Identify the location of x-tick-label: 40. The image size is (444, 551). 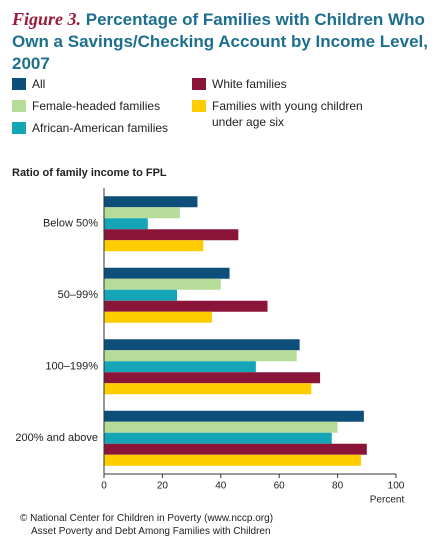
(221, 486).